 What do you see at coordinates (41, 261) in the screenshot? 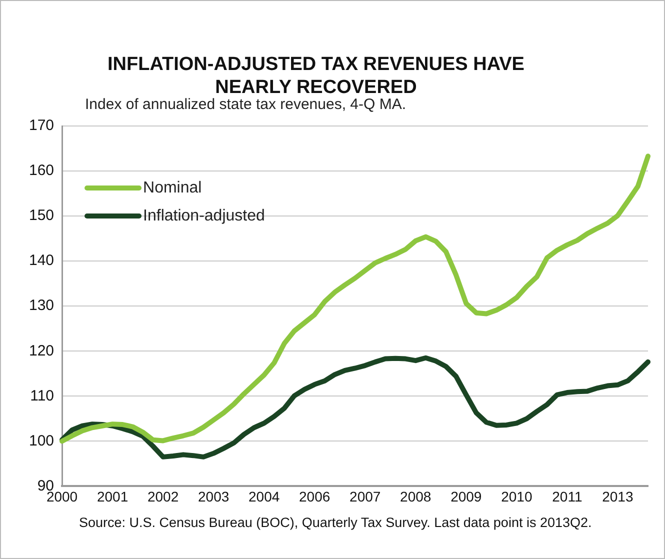
I see `y-tick-label: 140` at bounding box center [41, 261].